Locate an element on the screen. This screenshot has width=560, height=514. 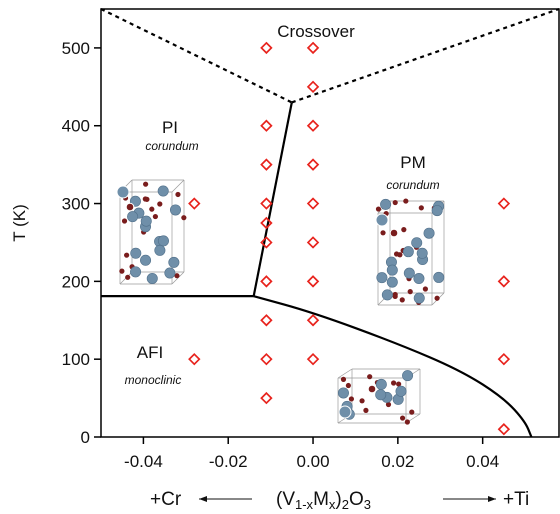
region-label-pi: PI is located at coordinates (170, 127).